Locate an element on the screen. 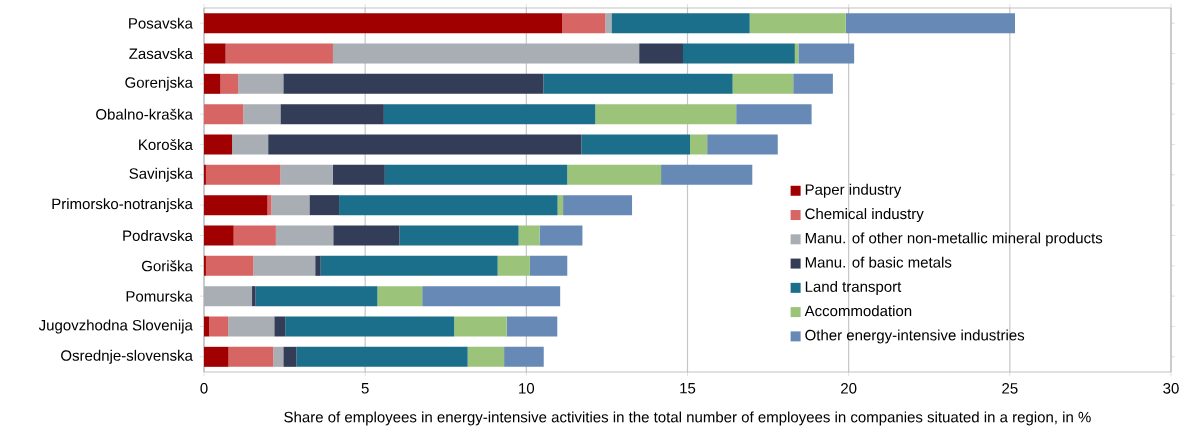 The height and width of the screenshot is (437, 1196). y-tick-label: Savinjska is located at coordinates (161, 174).